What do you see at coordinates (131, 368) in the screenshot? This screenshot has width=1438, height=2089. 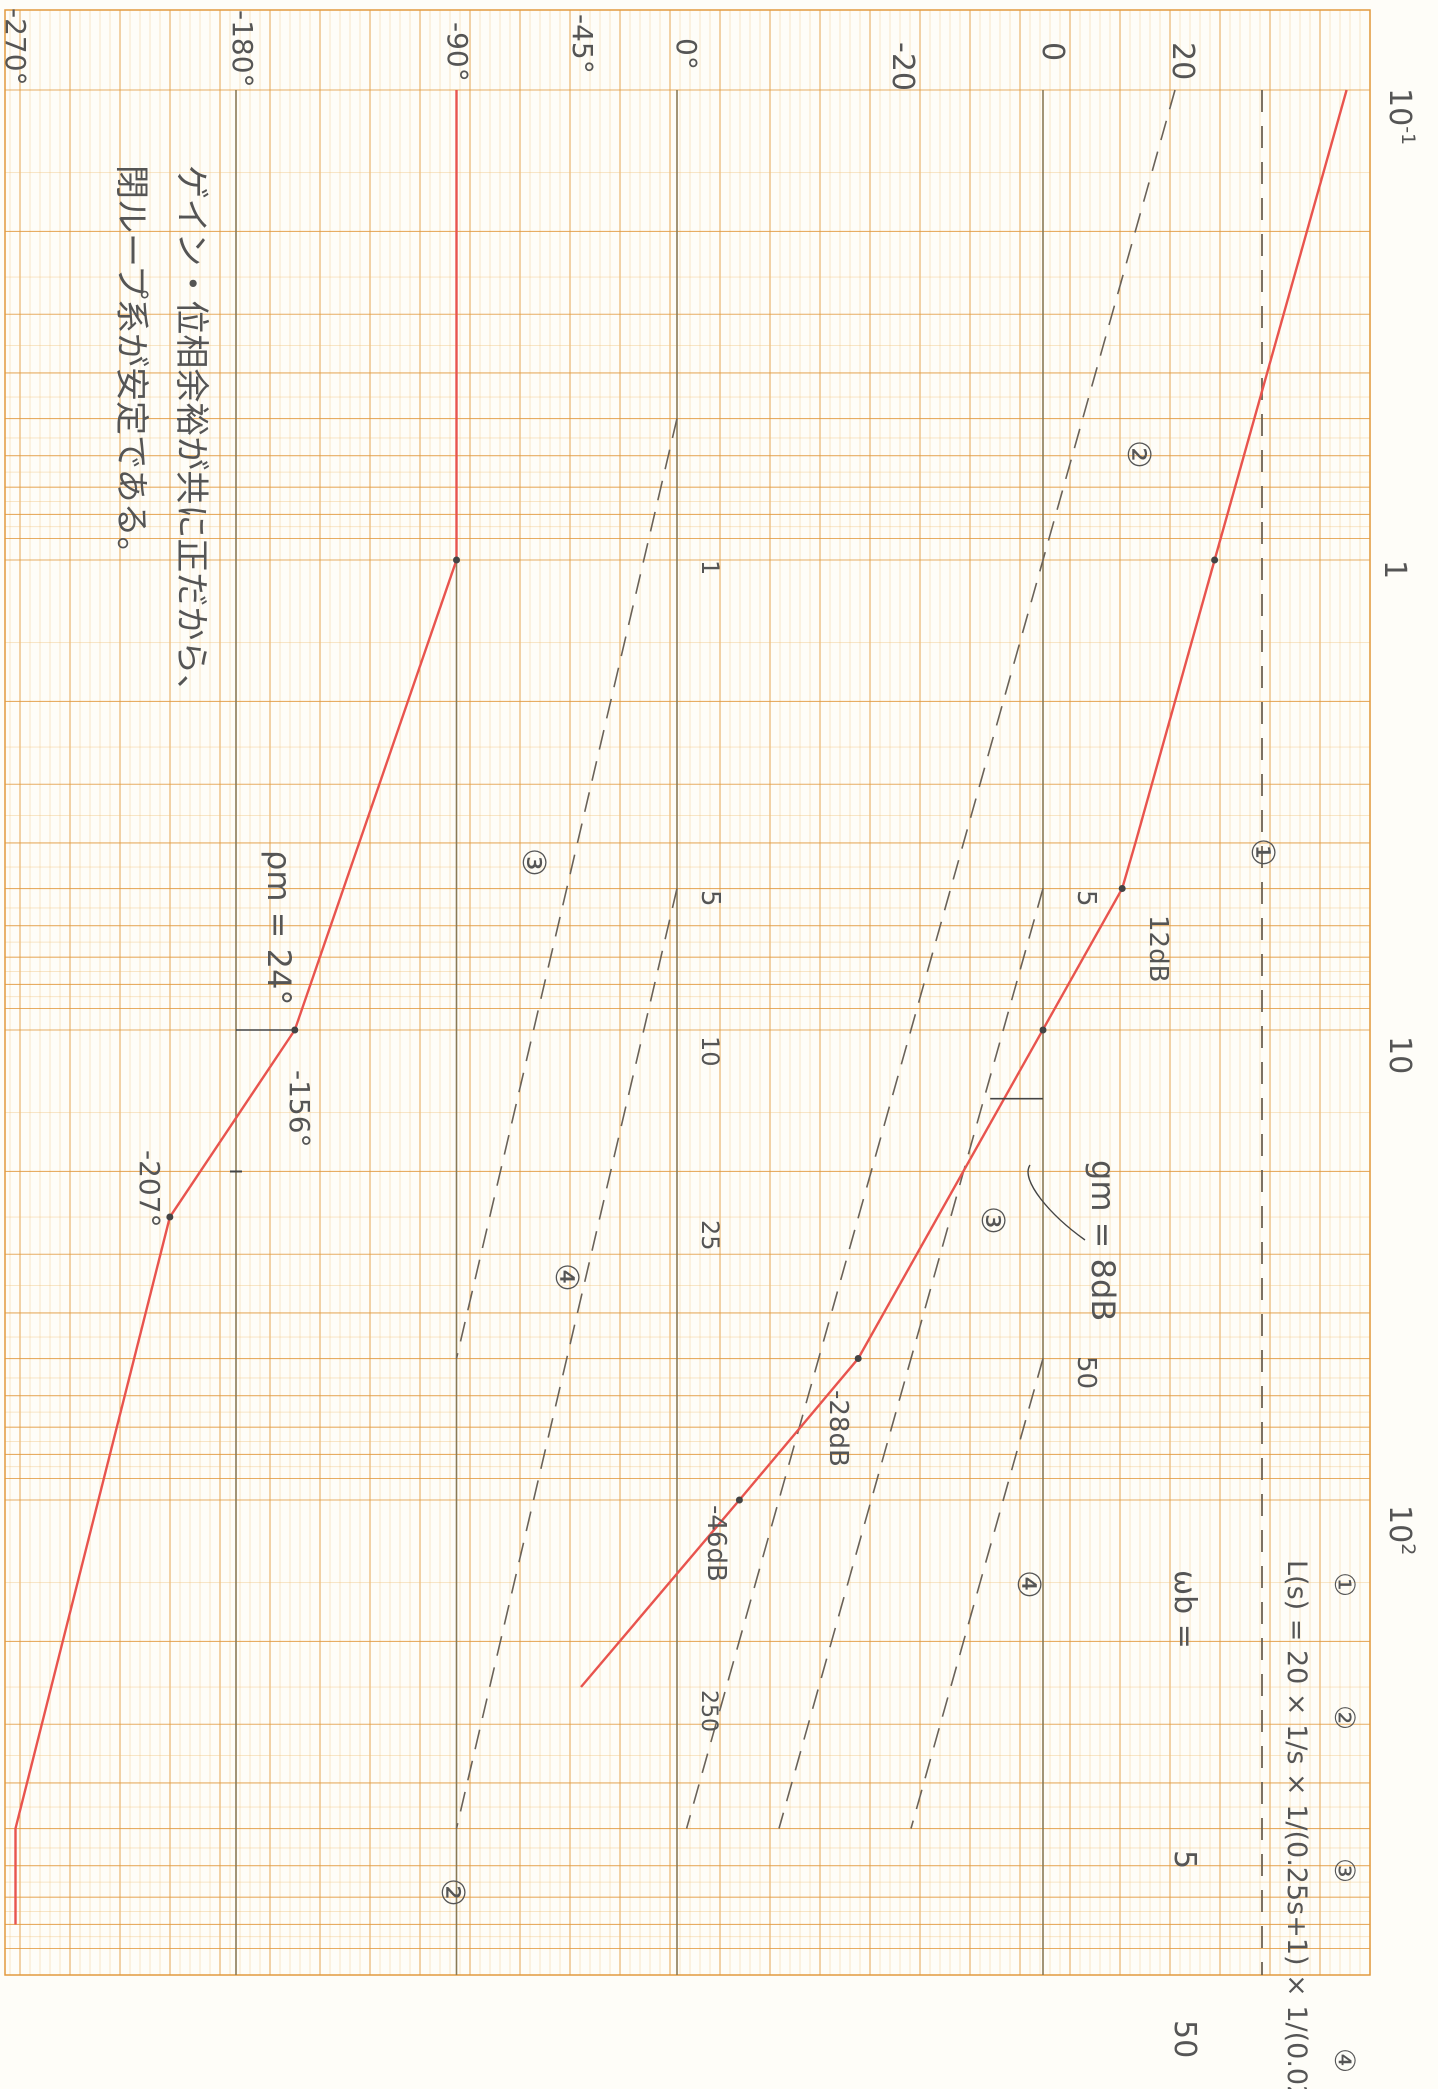 I see `conclusion-note-line-2: 閉ループ系が安定である。` at bounding box center [131, 368].